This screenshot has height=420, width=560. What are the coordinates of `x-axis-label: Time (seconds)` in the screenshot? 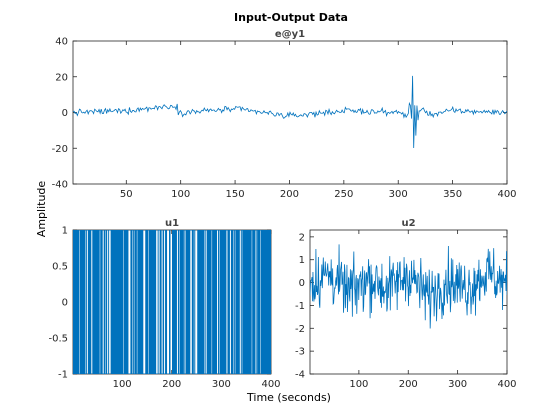 It's located at (288, 397).